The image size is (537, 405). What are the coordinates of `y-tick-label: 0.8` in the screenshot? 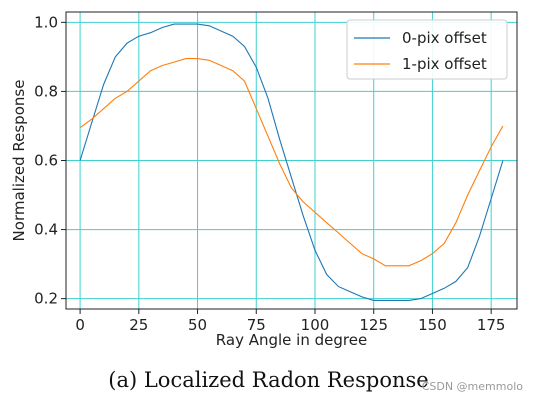 It's located at (46, 91).